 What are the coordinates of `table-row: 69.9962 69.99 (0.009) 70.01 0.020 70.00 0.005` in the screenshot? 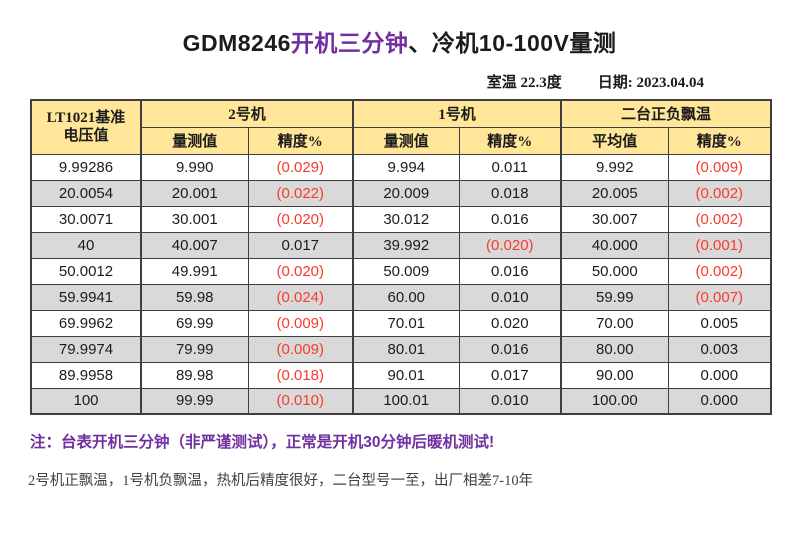 It's located at (401, 323).